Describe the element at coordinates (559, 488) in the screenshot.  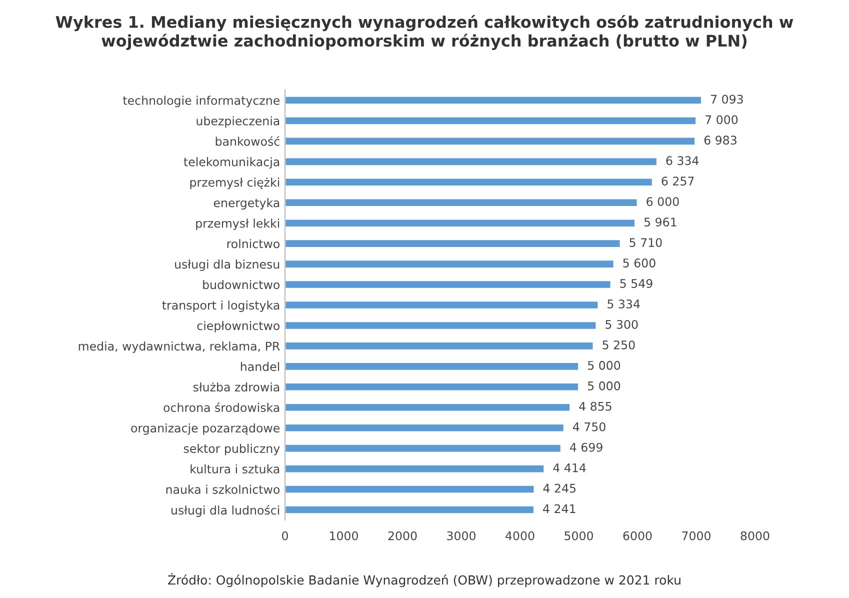
I see `data-label: 4 245` at that location.